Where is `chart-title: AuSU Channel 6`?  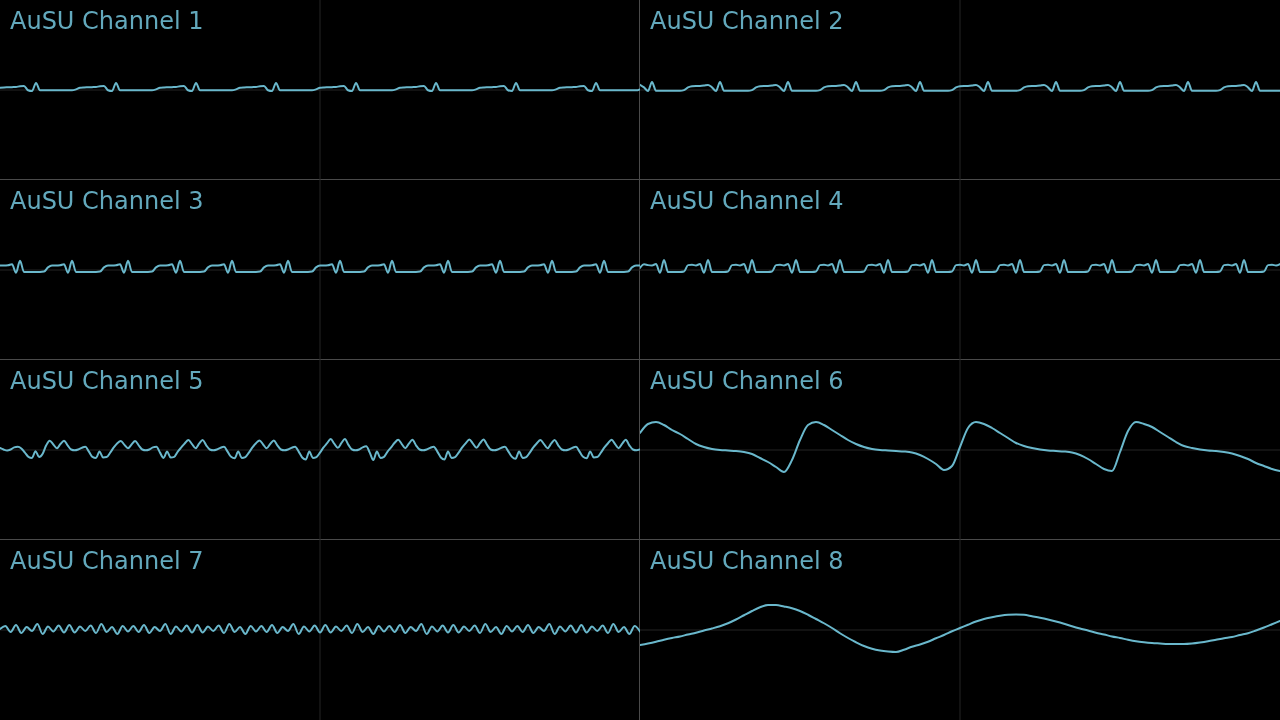
chart-title: AuSU Channel 6 is located at coordinates (747, 381).